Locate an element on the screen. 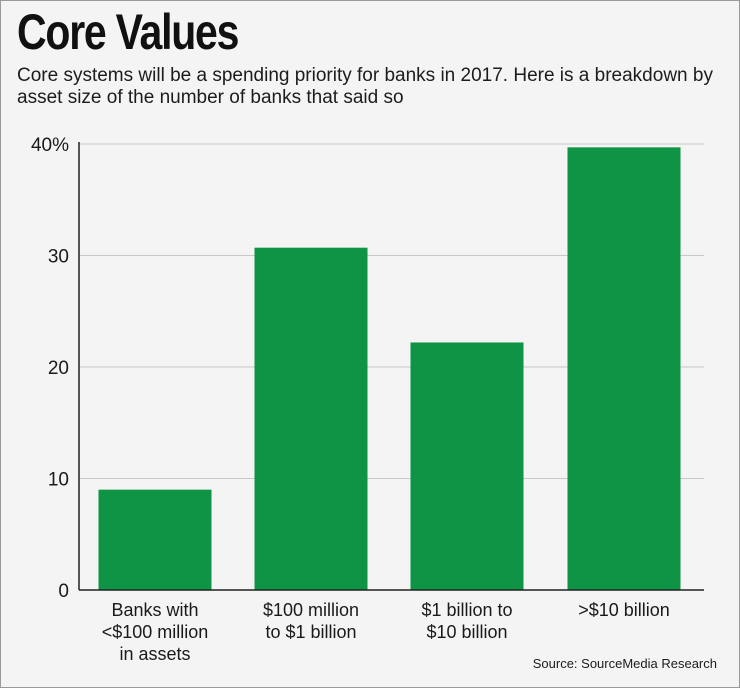 The height and width of the screenshot is (688, 740). chart-title: Core Values is located at coordinates (128, 32).